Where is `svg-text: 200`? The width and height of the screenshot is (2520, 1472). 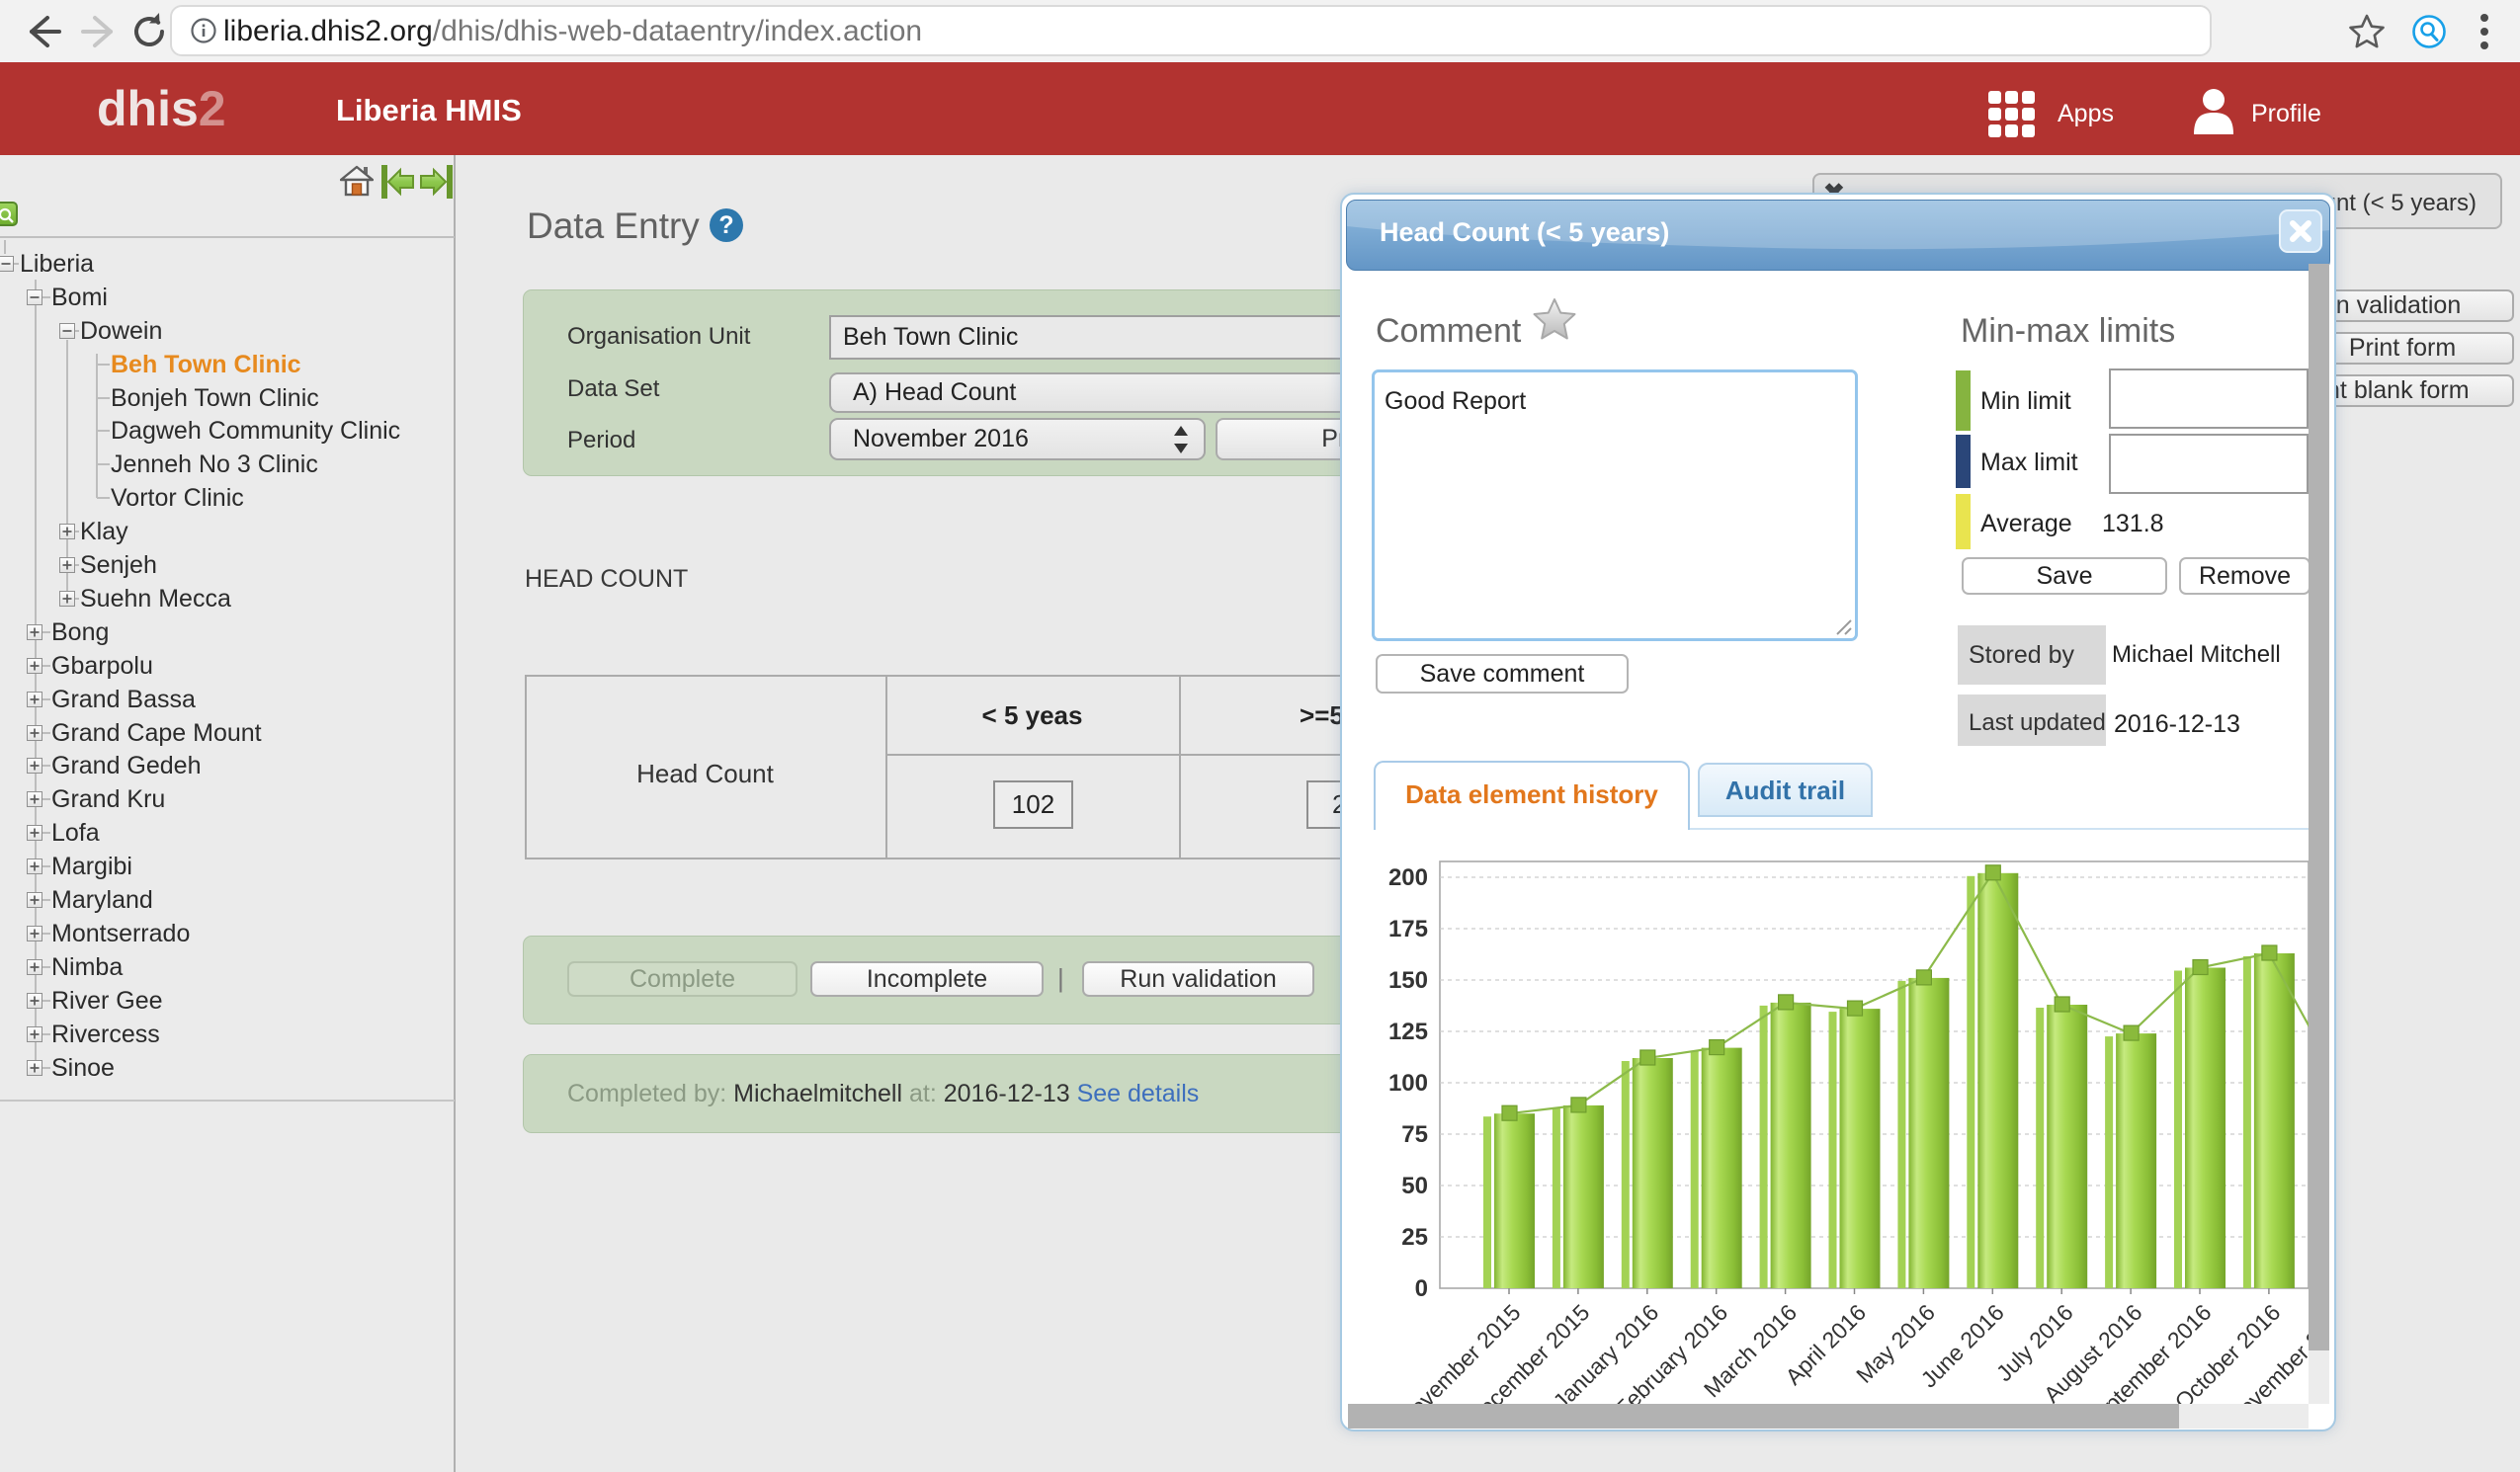 svg-text: 200 is located at coordinates (1408, 877).